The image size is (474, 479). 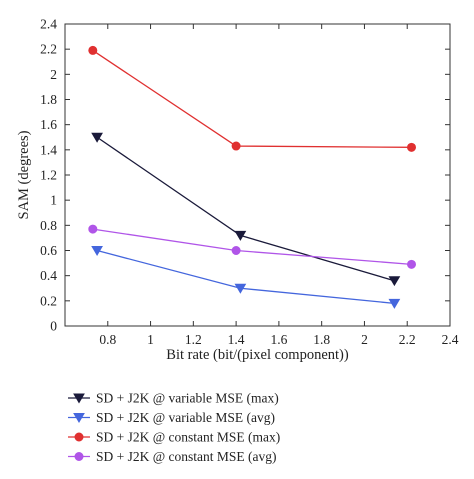 What do you see at coordinates (407, 339) in the screenshot?
I see `x-tick-label: 2.2` at bounding box center [407, 339].